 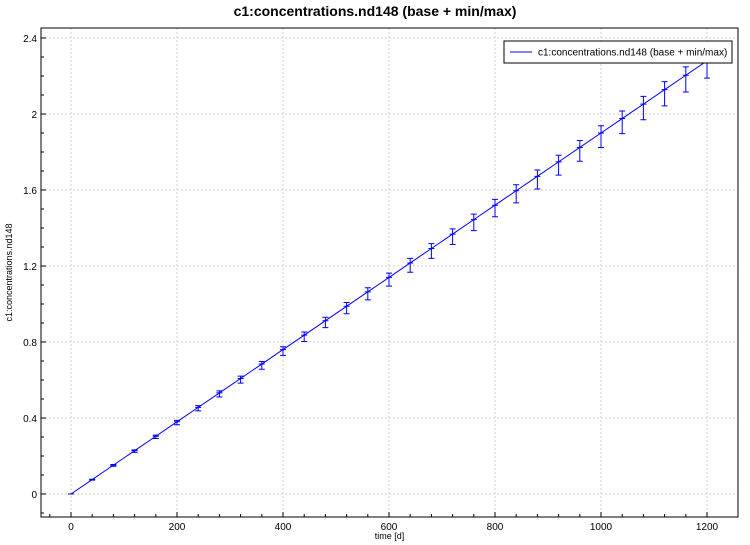 I want to click on x-tick-label: 800, so click(x=495, y=527).